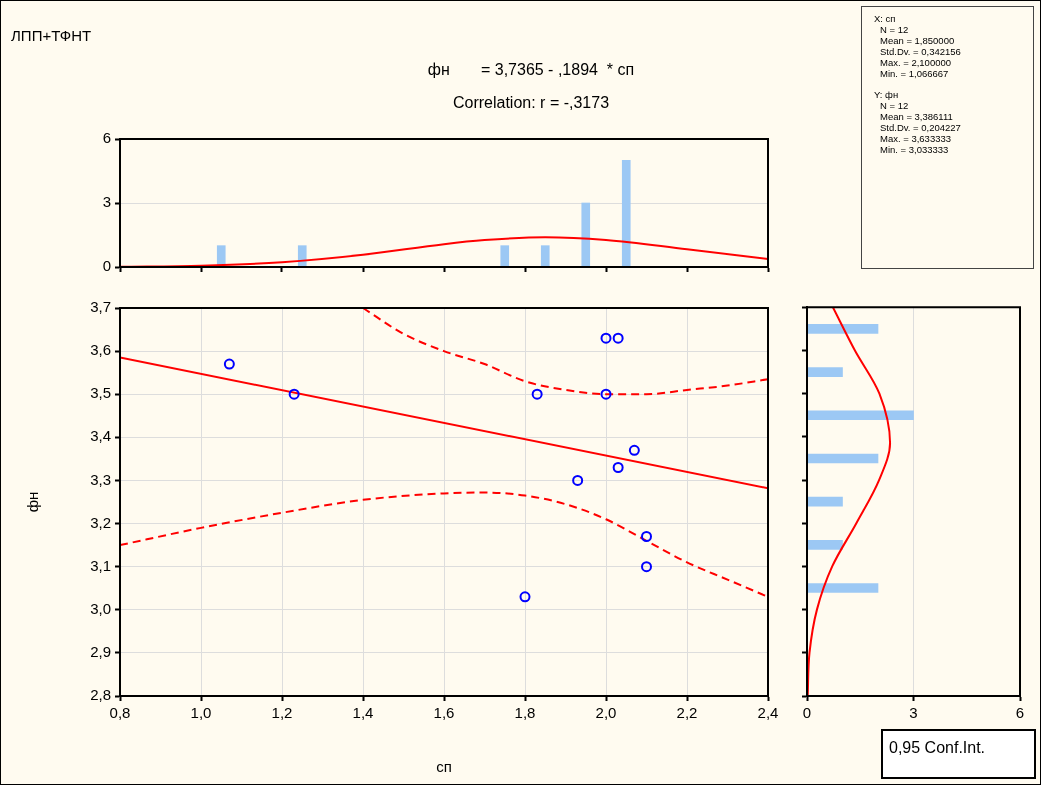  What do you see at coordinates (887, 94) in the screenshot?
I see `text: Y: фн` at bounding box center [887, 94].